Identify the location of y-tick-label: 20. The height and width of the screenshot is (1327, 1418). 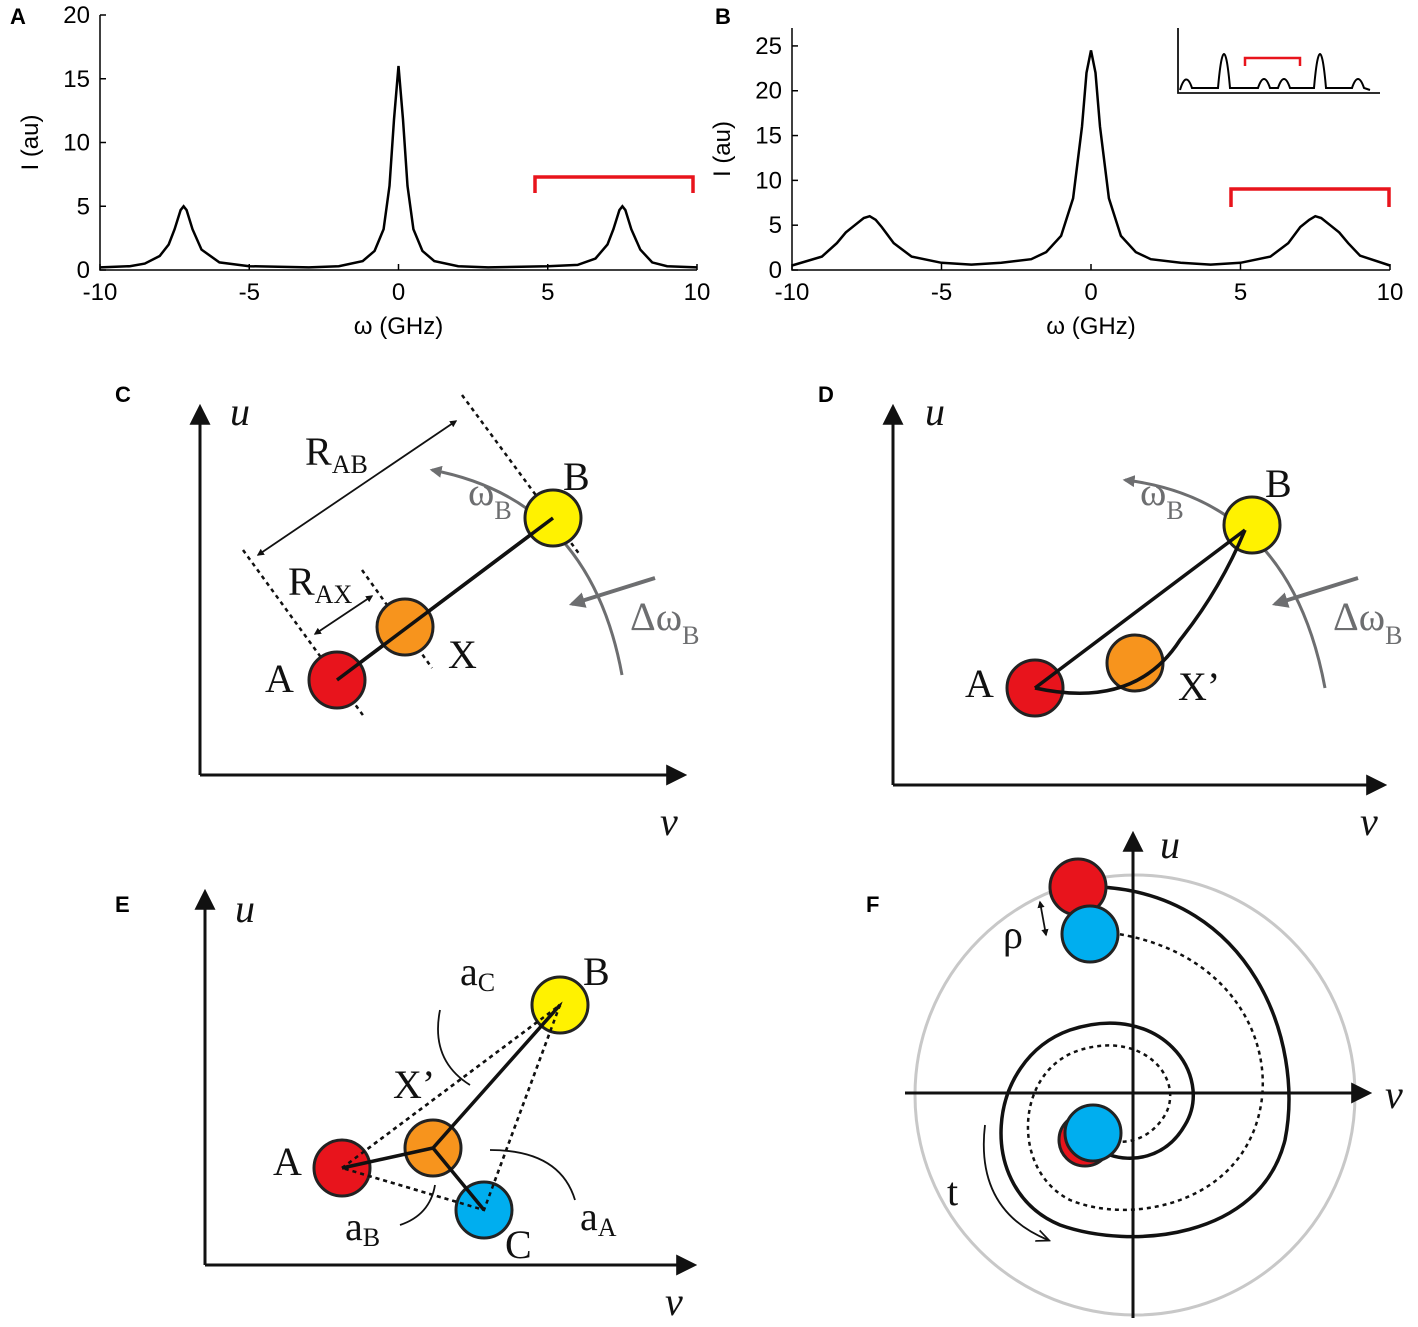
(76, 15).